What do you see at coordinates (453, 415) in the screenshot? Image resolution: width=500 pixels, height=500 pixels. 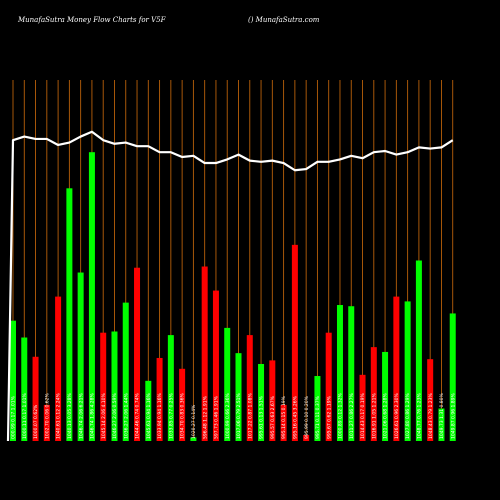 I see `bar-label-40: 1049.87 0.96 1.89%` at bounding box center [453, 415].